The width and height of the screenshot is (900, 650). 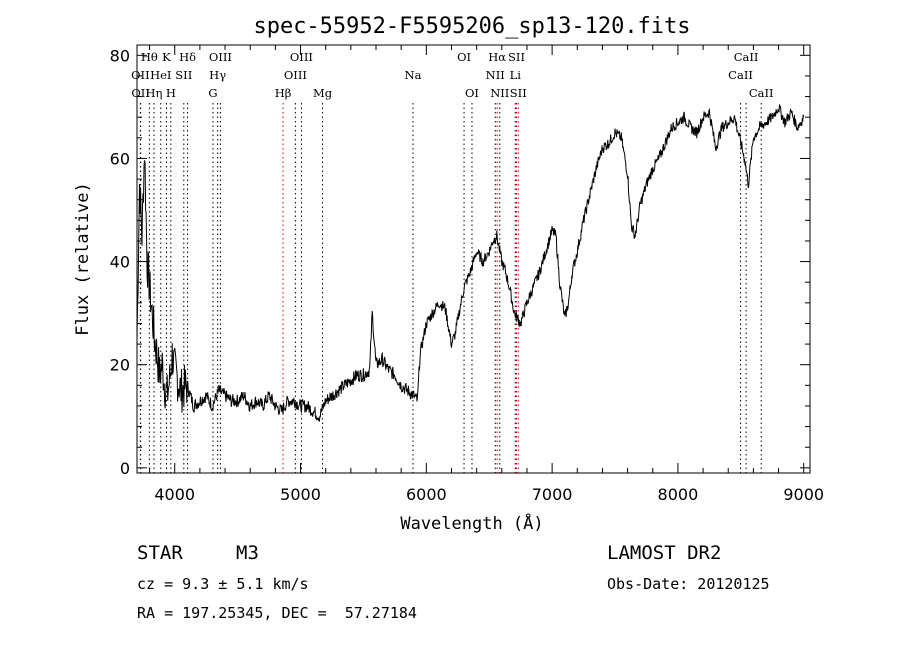 What do you see at coordinates (283, 93) in the screenshot?
I see `emission-line-label: Hβ` at bounding box center [283, 93].